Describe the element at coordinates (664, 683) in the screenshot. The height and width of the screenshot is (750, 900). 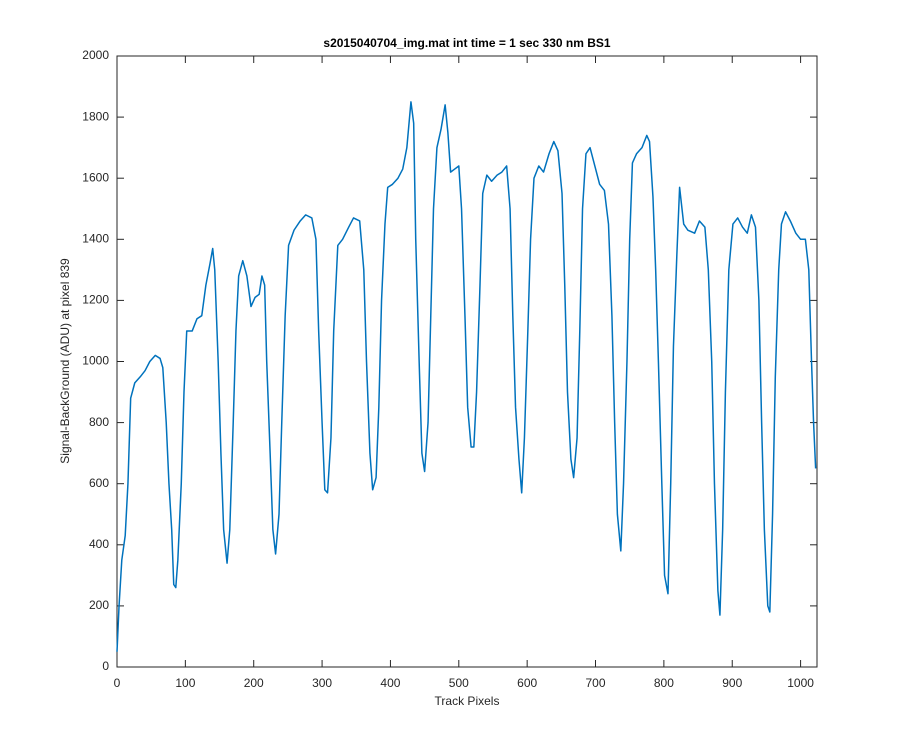
I see `x-tick-label: 800` at that location.